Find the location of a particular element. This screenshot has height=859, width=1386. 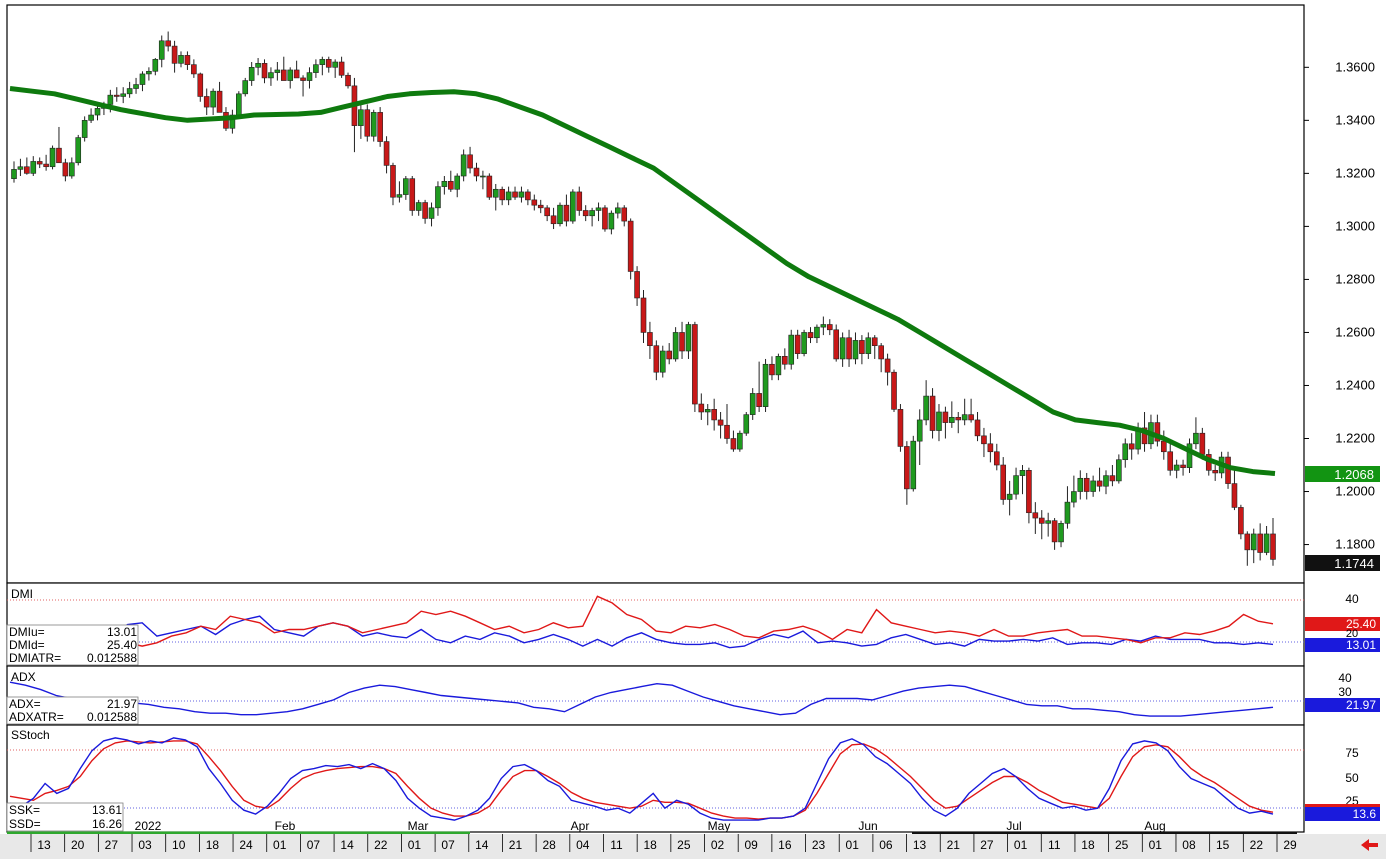

ssk-line is located at coordinates (641, 779).